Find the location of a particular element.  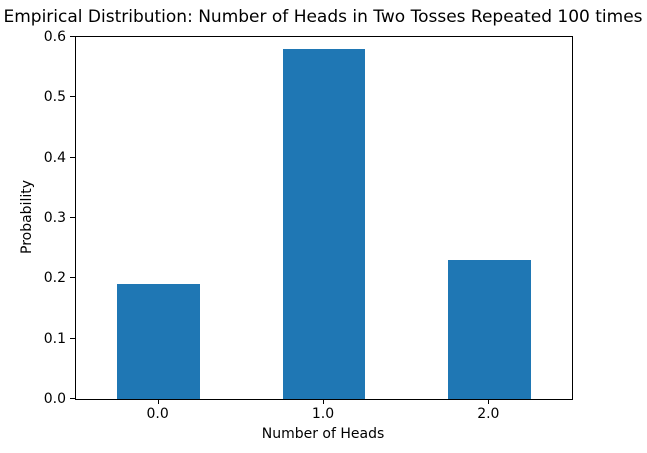

y-tick-label: 0.5 is located at coordinates (54, 97).